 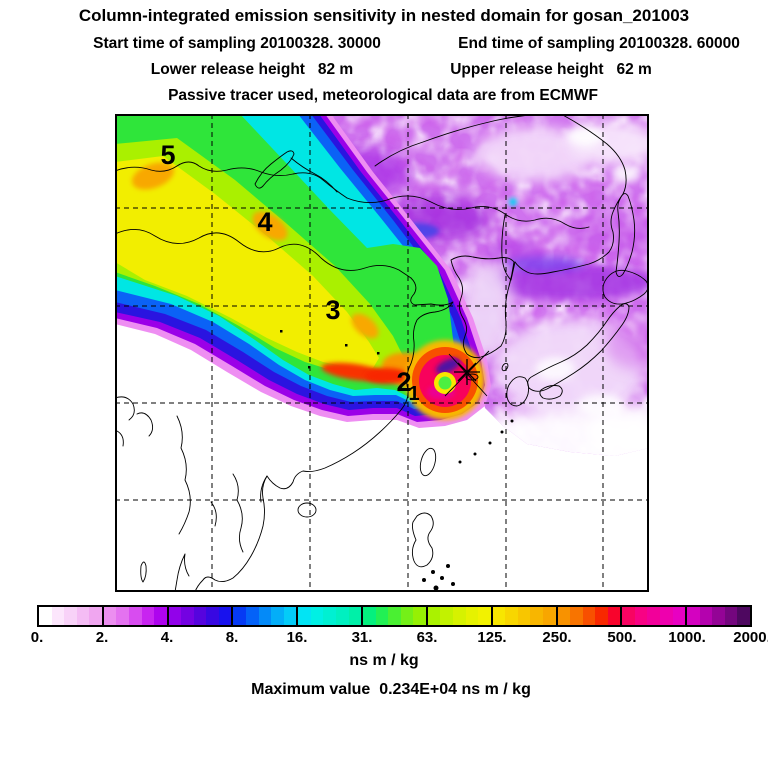 I want to click on band-500-1000-patches, so click(x=365, y=373).